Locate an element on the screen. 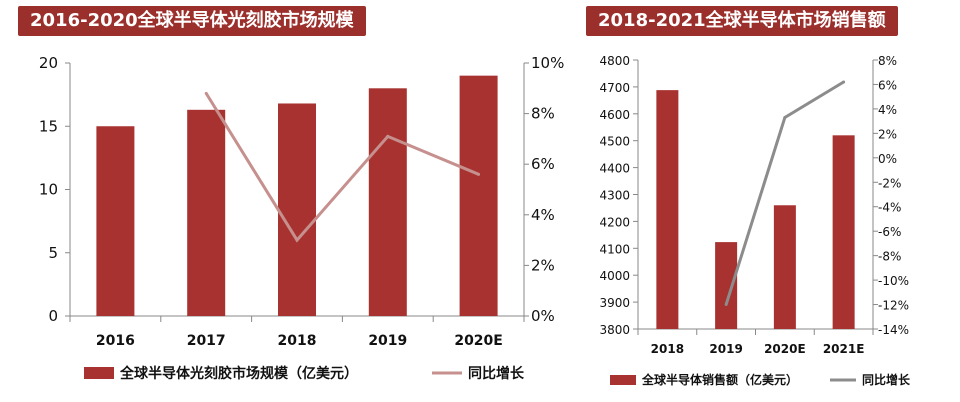 This screenshot has height=402, width=960. chart-2-legend-line-label: 同比增长 is located at coordinates (886, 379).